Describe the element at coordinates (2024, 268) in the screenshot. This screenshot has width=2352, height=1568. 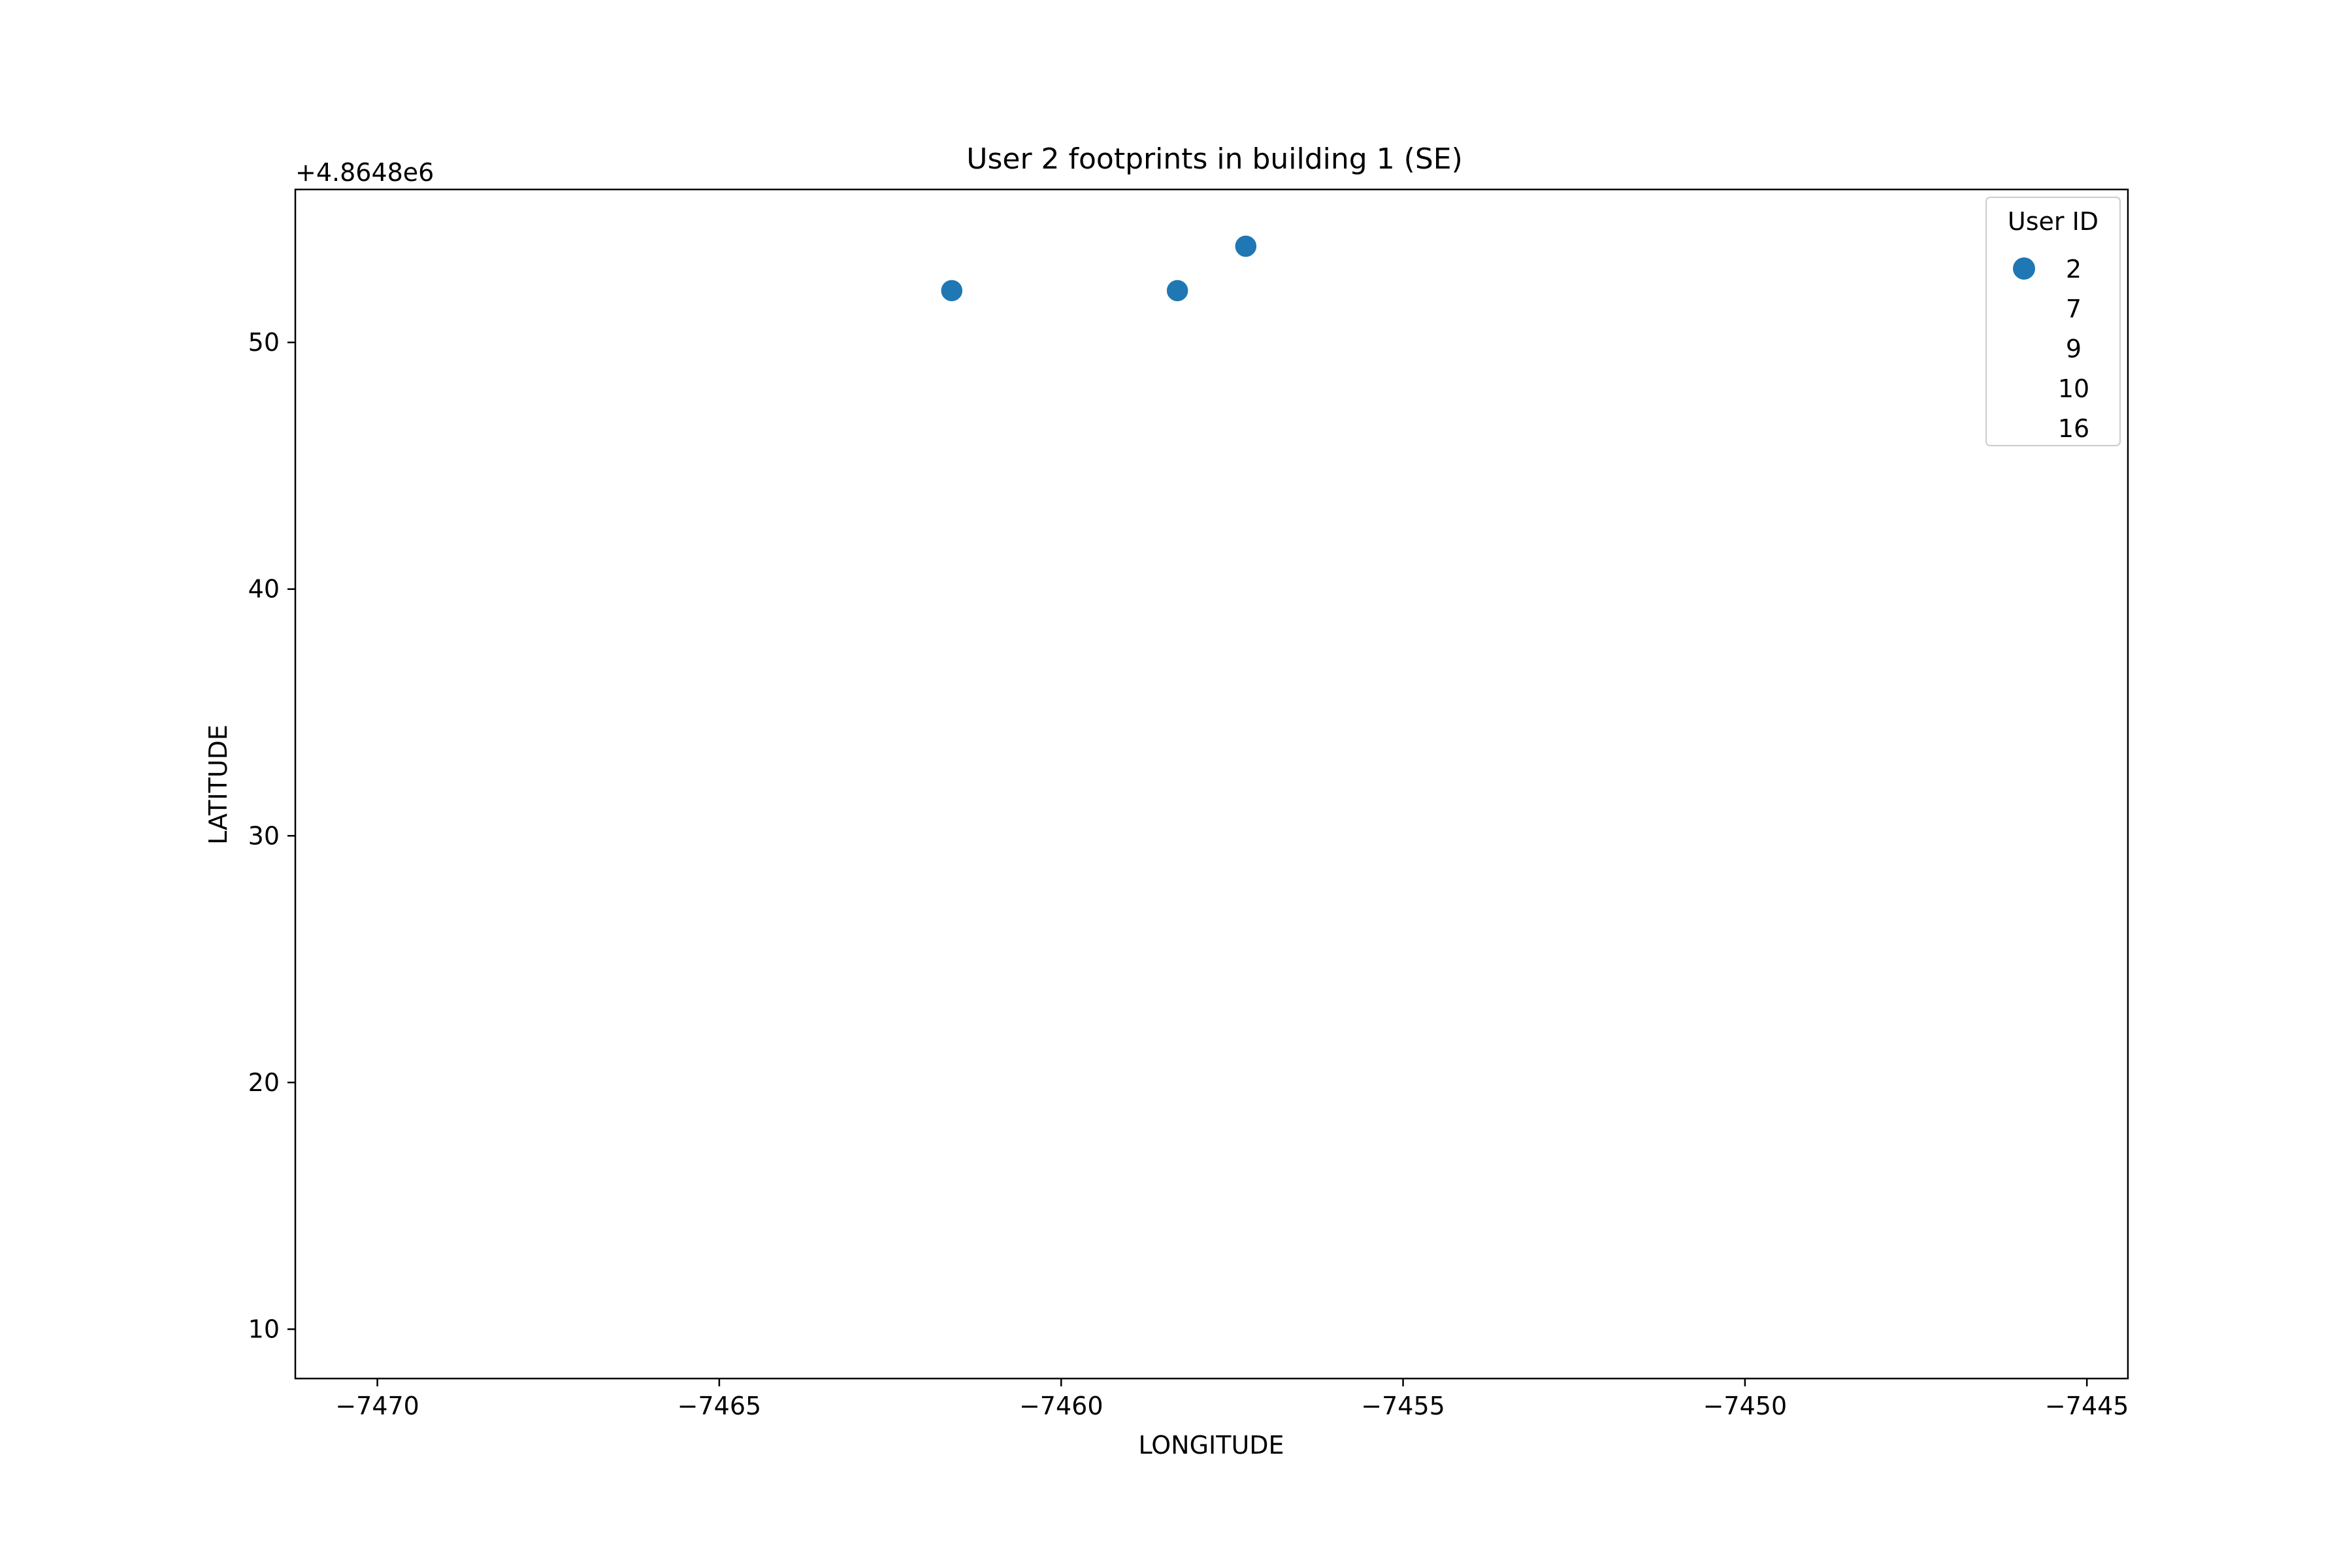
I see `legend-marker` at that location.